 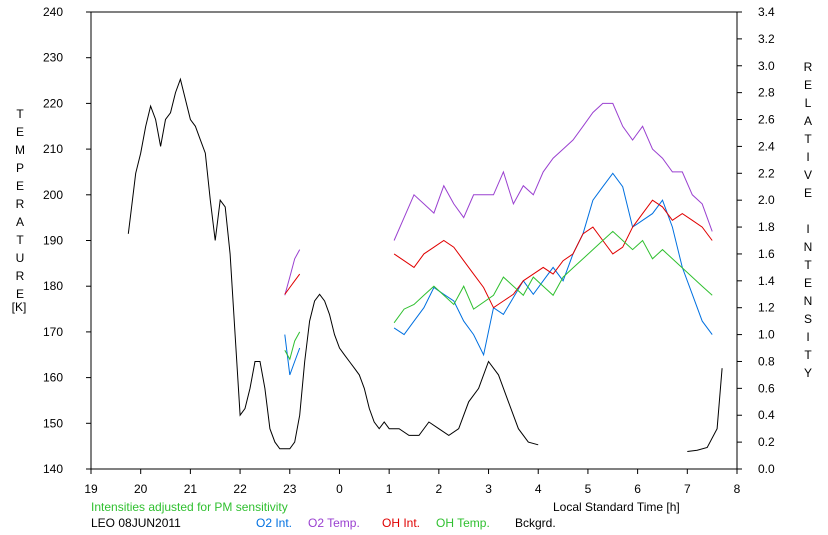 What do you see at coordinates (136, 523) in the screenshot?
I see `station-label: LEO 08JUN2011` at bounding box center [136, 523].